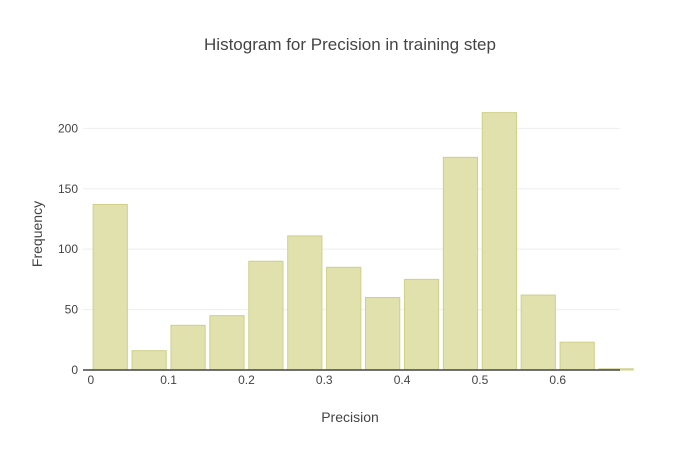 The width and height of the screenshot is (700, 455). I want to click on x-tick-label: 0.3, so click(324, 380).